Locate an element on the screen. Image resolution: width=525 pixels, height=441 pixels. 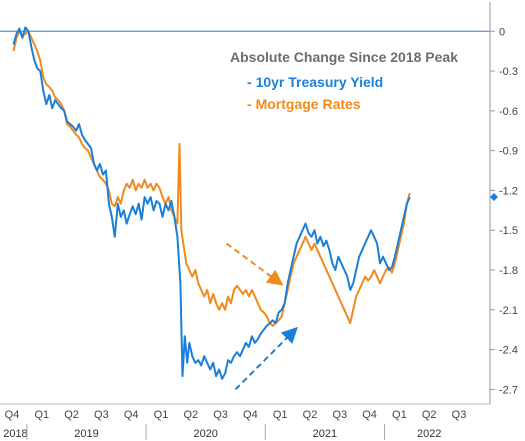
y-tick-label: -2.4 is located at coordinates (508, 351).